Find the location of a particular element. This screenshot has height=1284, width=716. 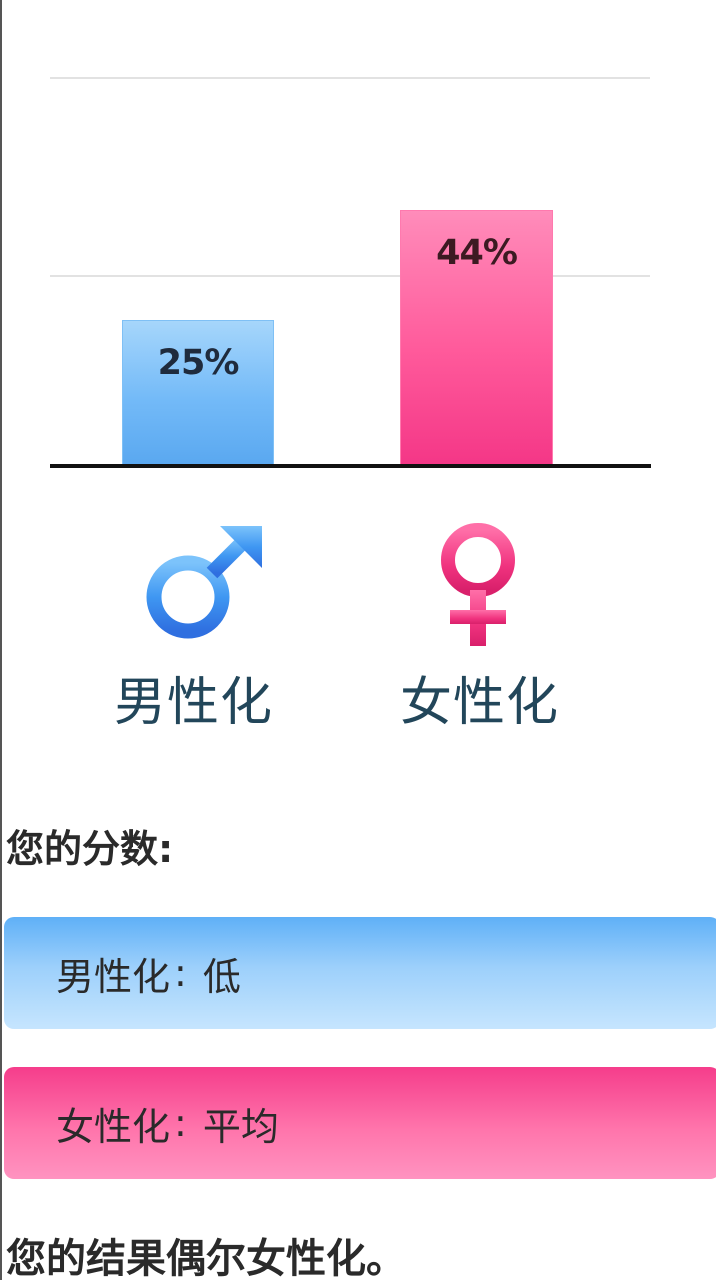

bar-feminine: 44% is located at coordinates (476, 337).